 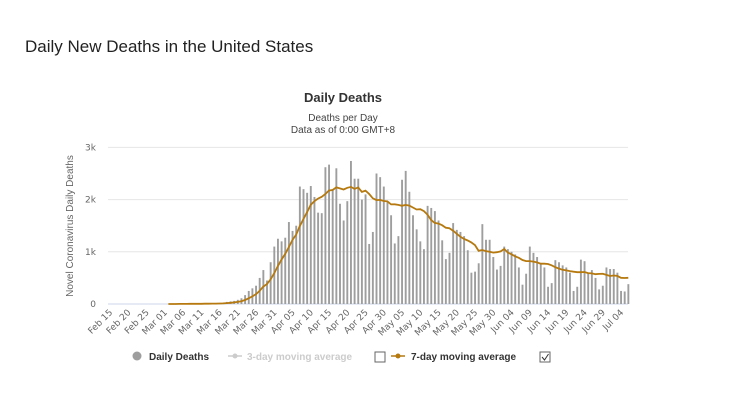 I want to click on legend-item-7-day-average: 7-day moving average, so click(x=453, y=357).